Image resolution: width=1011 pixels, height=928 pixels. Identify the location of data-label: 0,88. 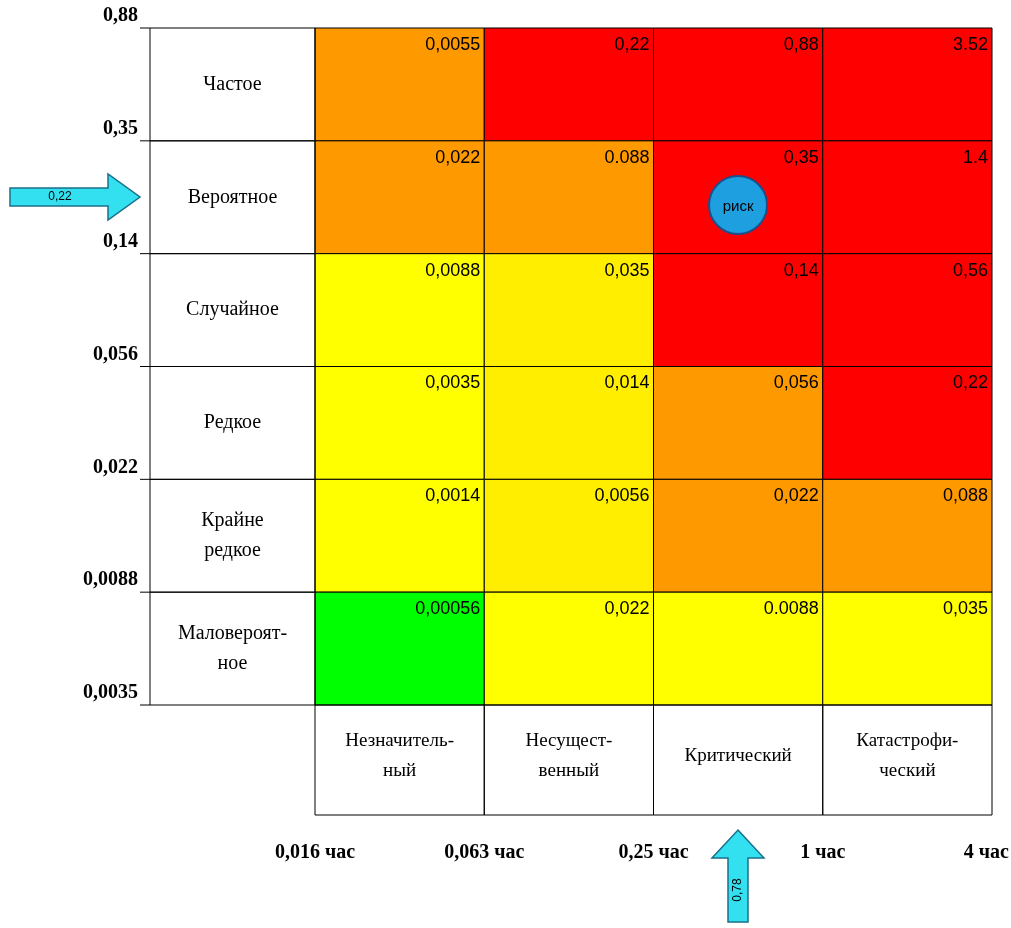
(801, 43).